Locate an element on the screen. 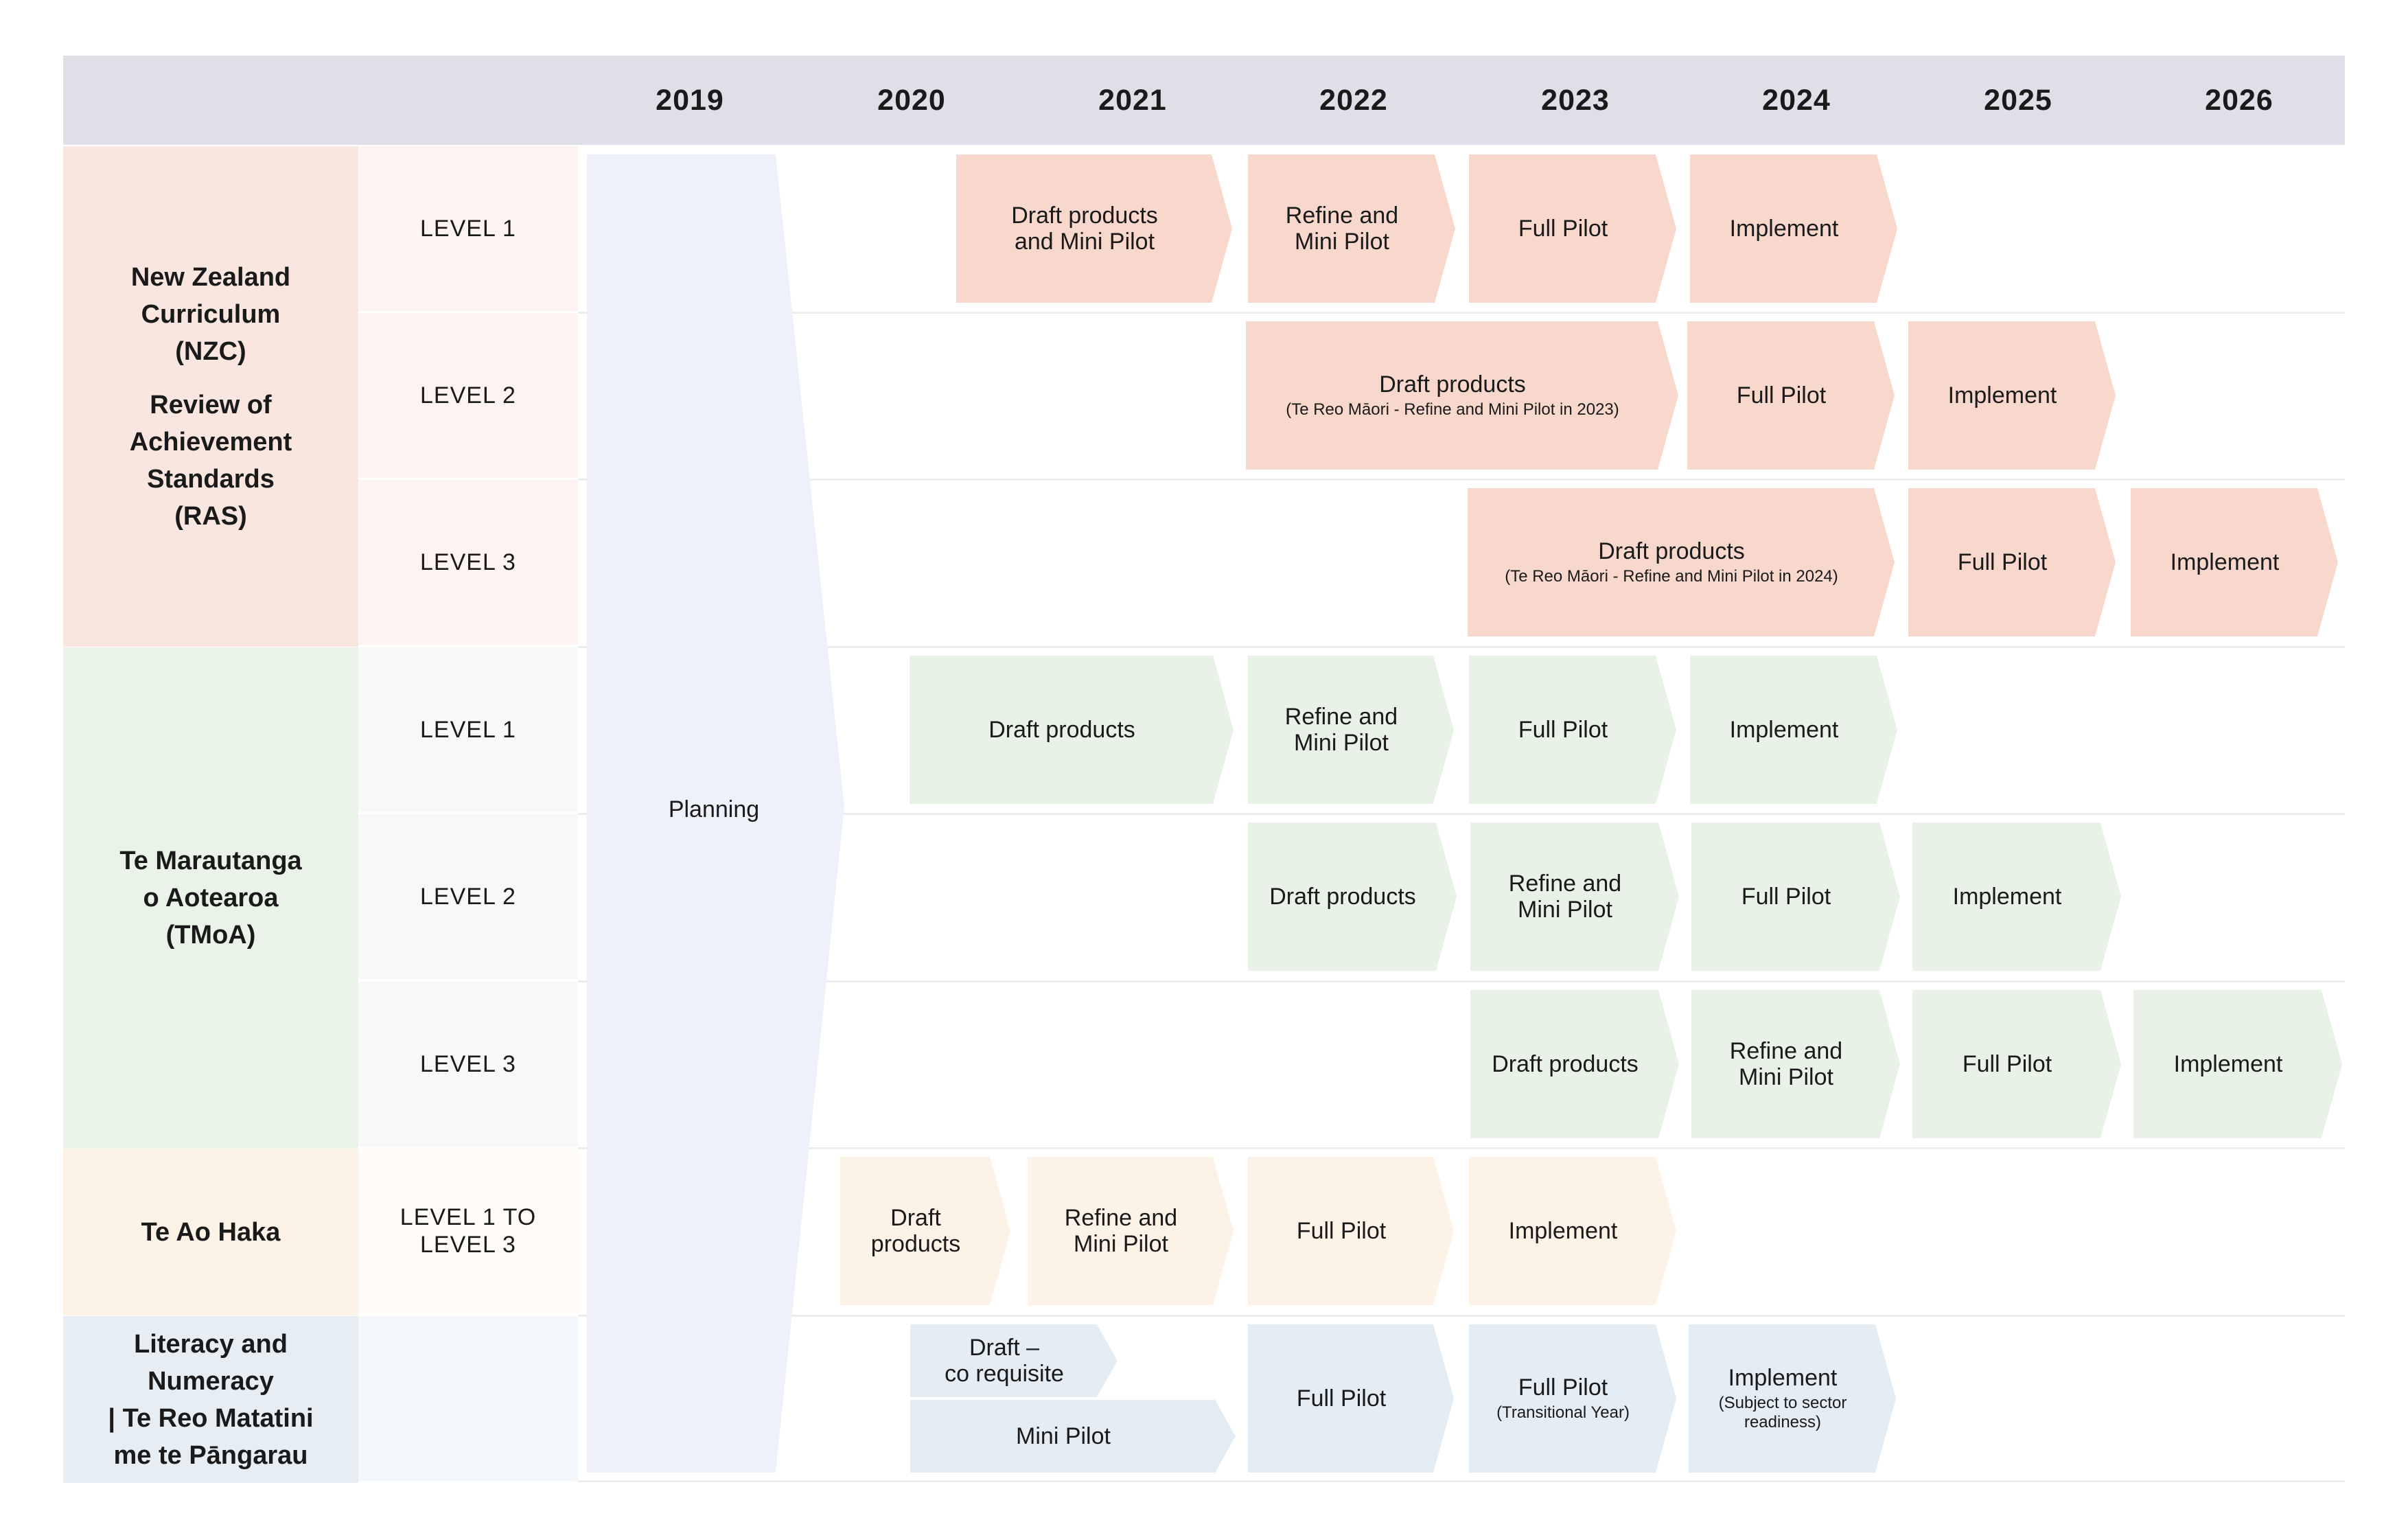 This screenshot has width=2408, height=1531. year-label-2022: 2022 is located at coordinates (1353, 100).